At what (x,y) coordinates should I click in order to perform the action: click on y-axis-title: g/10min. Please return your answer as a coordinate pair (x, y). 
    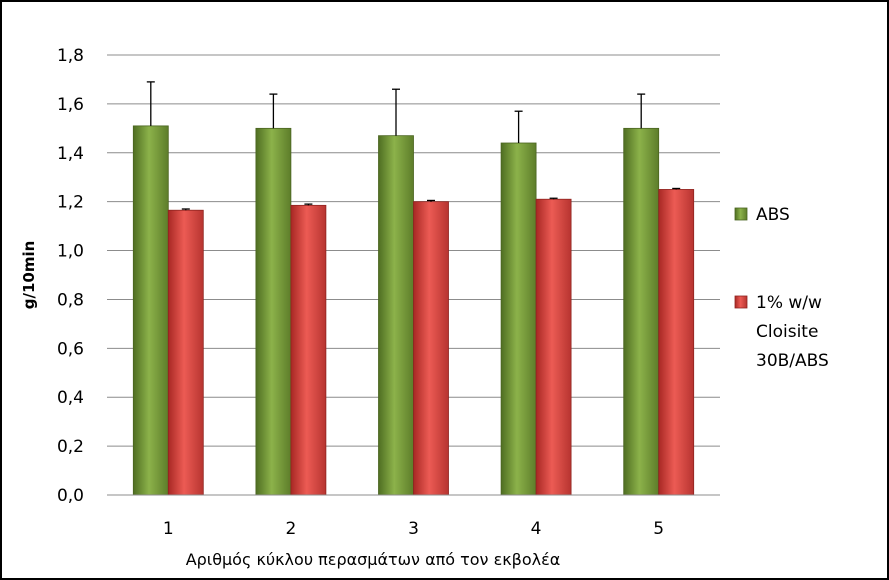
    Looking at the image, I should click on (29, 275).